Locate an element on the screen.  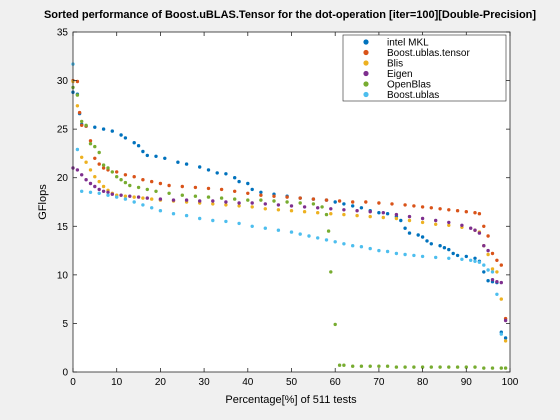
y-axis-label: GFlops is located at coordinates (43, 202).